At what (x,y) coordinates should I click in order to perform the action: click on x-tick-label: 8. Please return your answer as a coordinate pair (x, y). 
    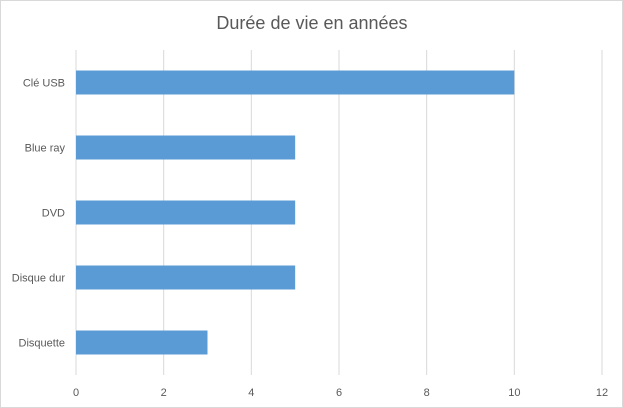
    Looking at the image, I should click on (427, 393).